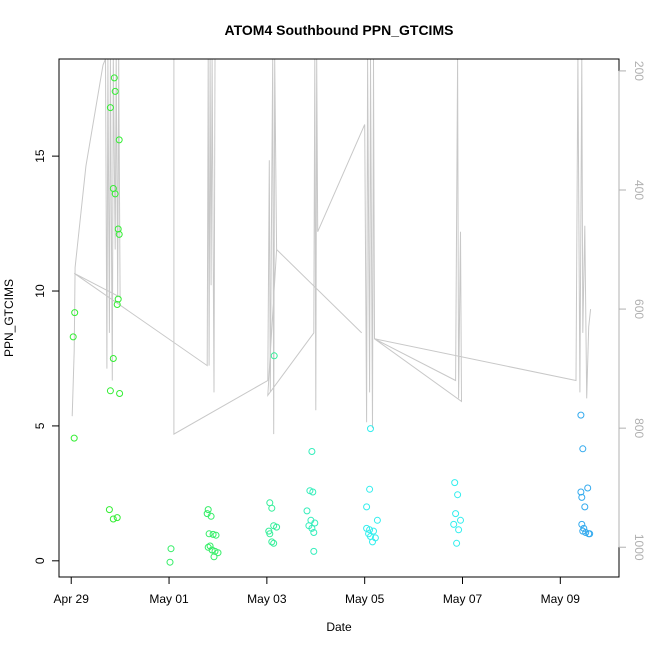 The image size is (650, 650). I want to click on chart-title: ATOM4 Southbound PPN_GTCIMS, so click(339, 30).